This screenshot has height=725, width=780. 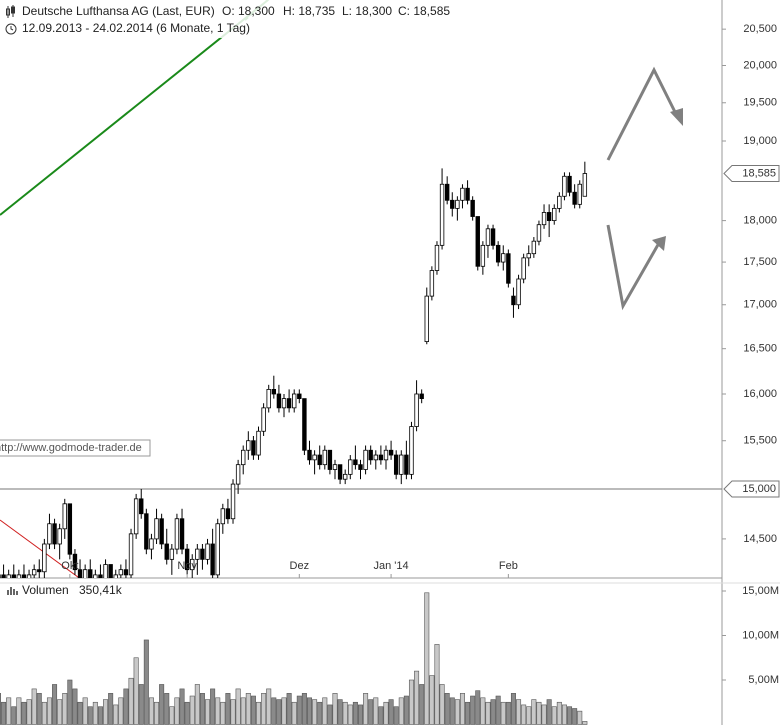 What do you see at coordinates (367, 11) in the screenshot?
I see `ohlc-label: L: 18,300` at bounding box center [367, 11].